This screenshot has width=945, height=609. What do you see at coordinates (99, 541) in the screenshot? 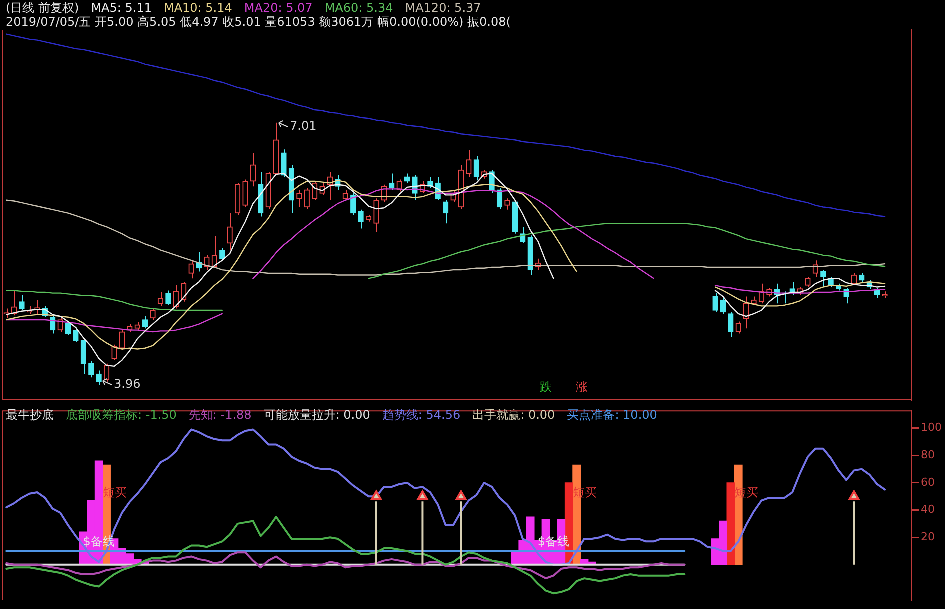
I see `data-label: $备线` at bounding box center [99, 541].